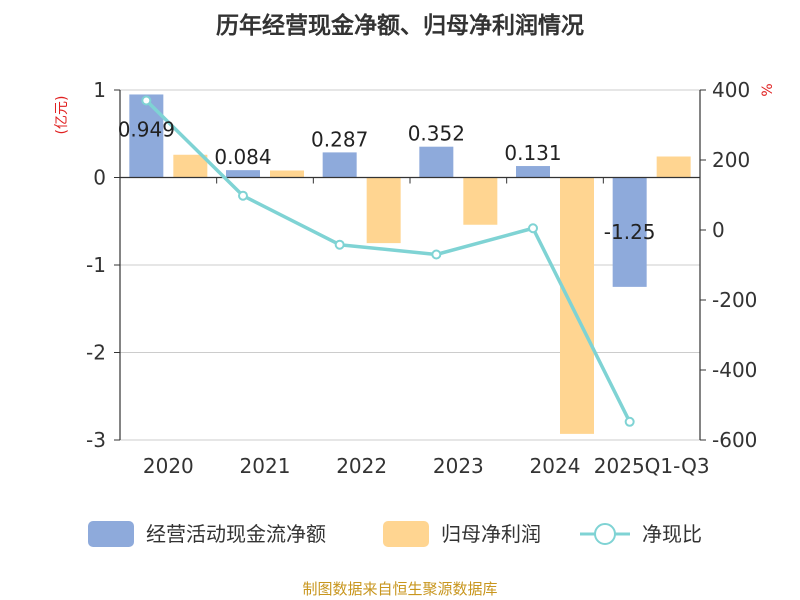 The height and width of the screenshot is (600, 800). What do you see at coordinates (731, 90) in the screenshot?
I see `right-tick-label: 400` at bounding box center [731, 90].